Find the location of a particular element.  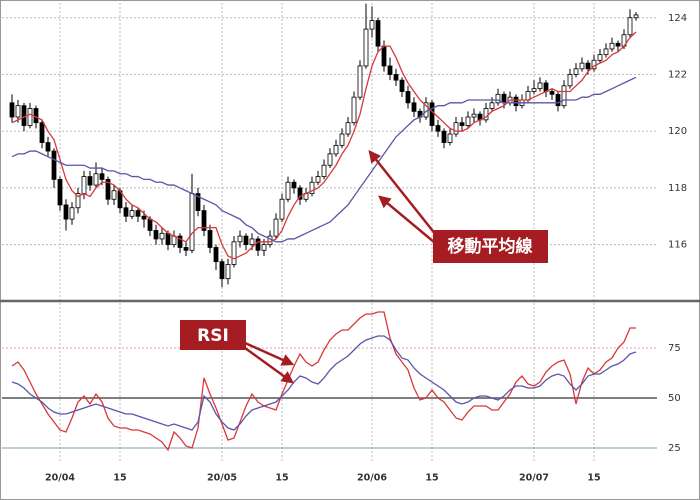

y-tick-label: 25 is located at coordinates (674, 448).